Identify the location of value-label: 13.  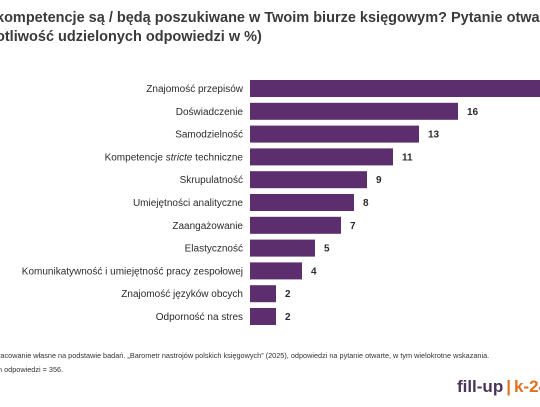
(434, 135).